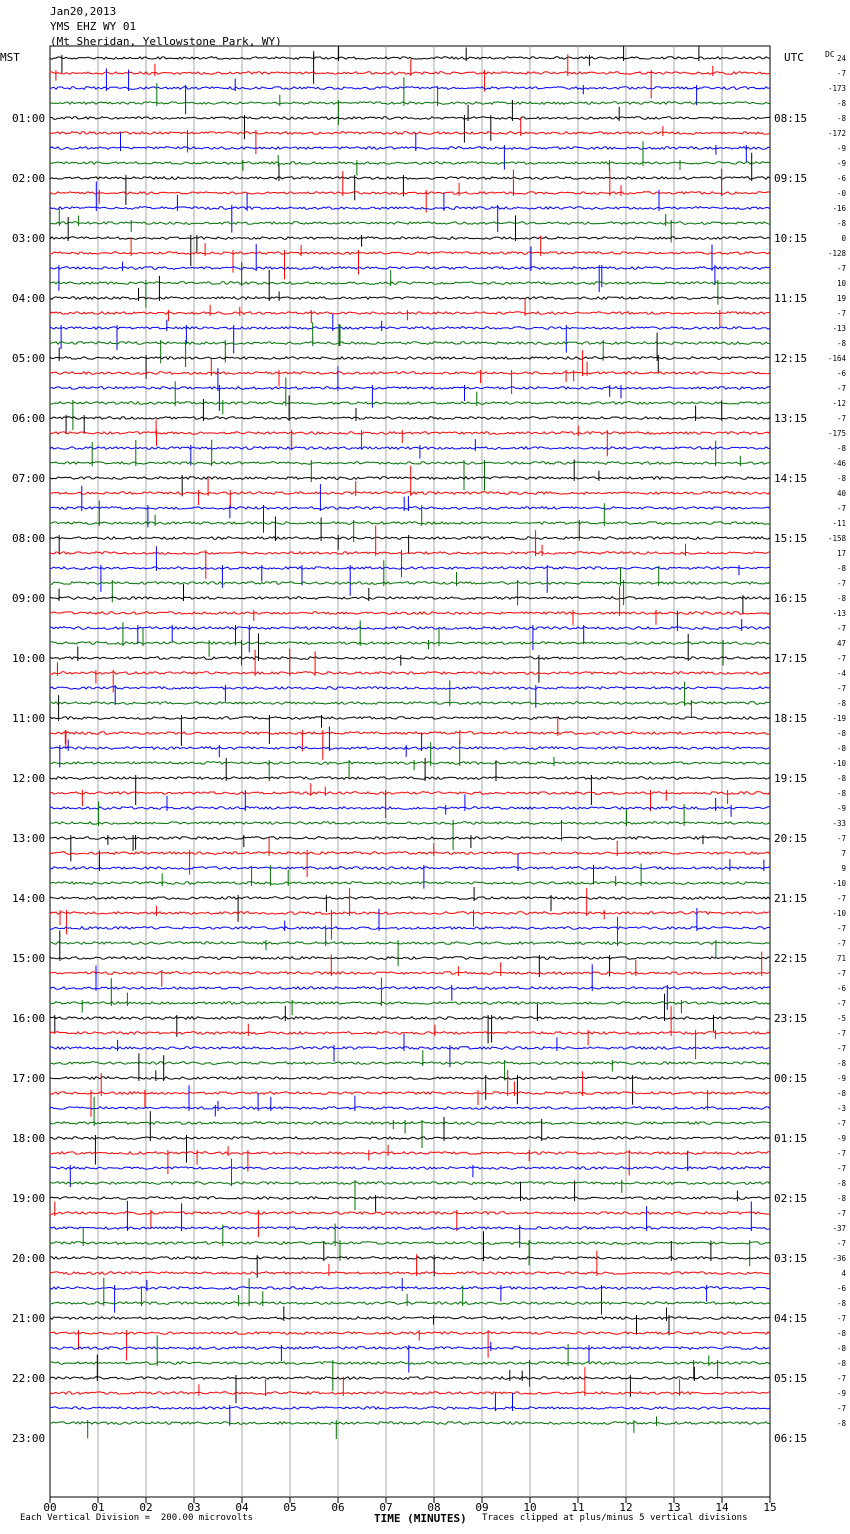  I want to click on dc-offset-label: 9, so click(843, 868).